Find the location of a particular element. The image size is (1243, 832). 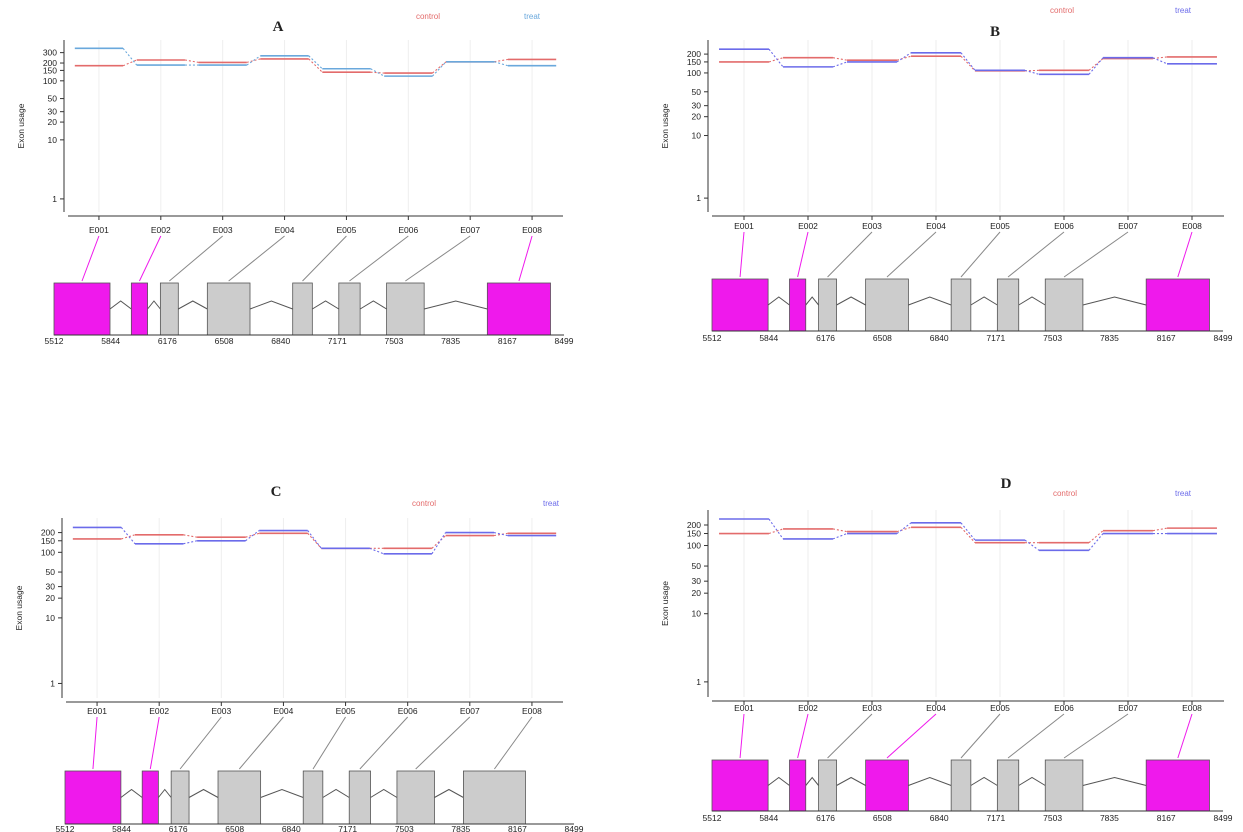

panel-label: D is located at coordinates (1006, 484).